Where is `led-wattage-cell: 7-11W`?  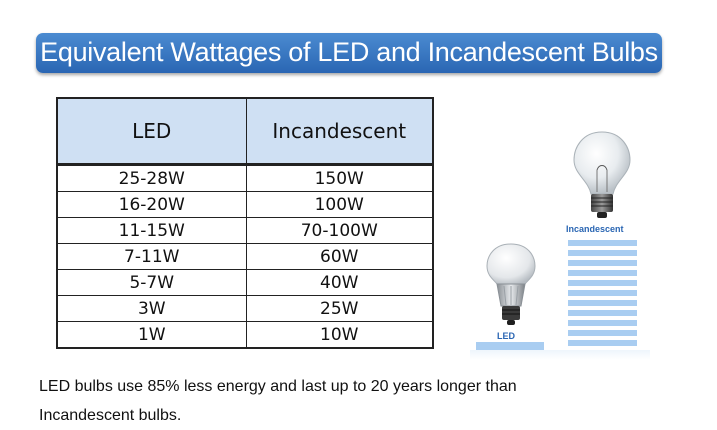
led-wattage-cell: 7-11W is located at coordinates (151, 256).